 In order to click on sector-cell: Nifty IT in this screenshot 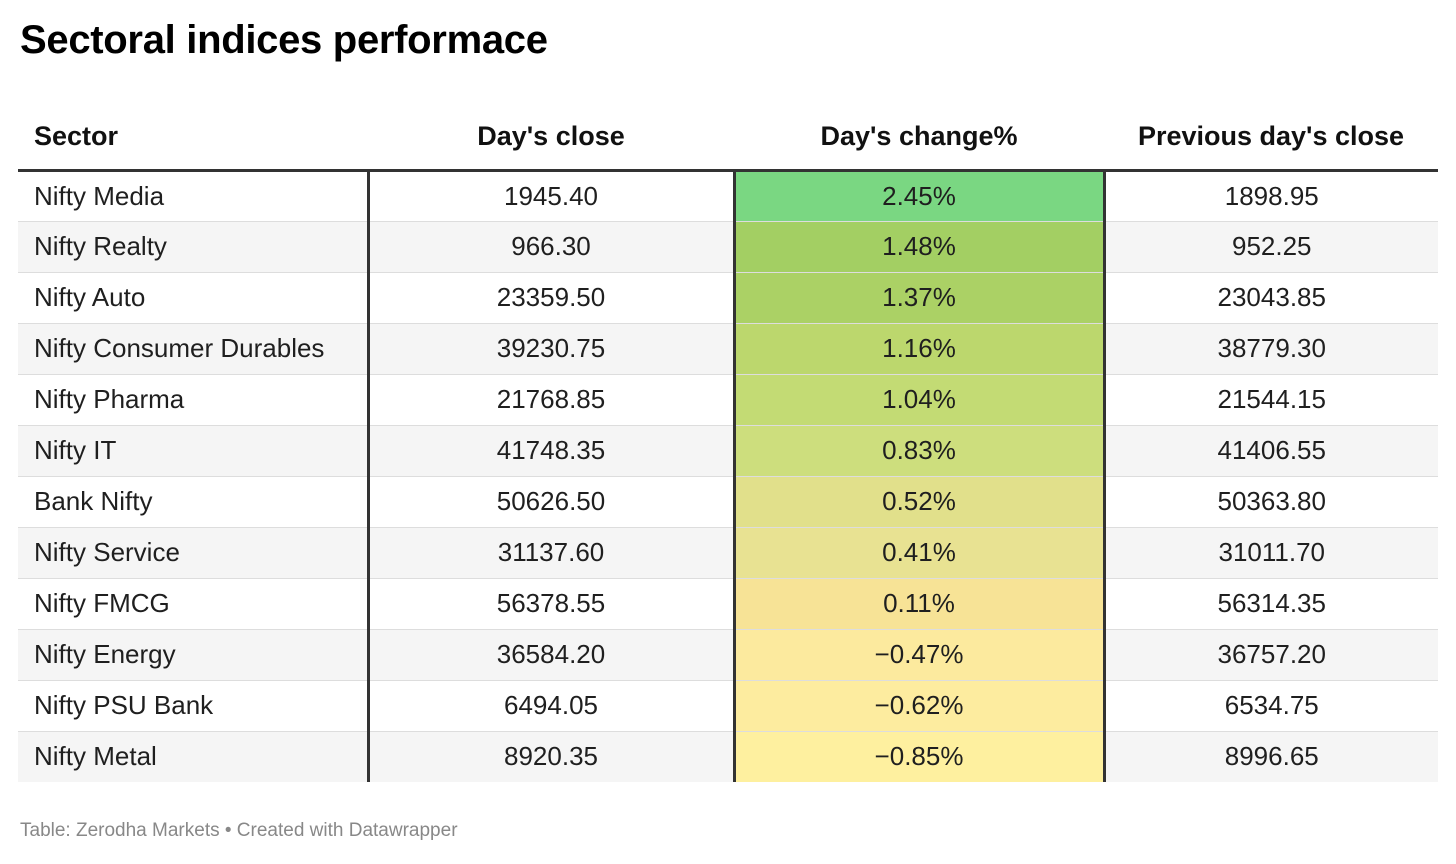, I will do `click(194, 451)`.